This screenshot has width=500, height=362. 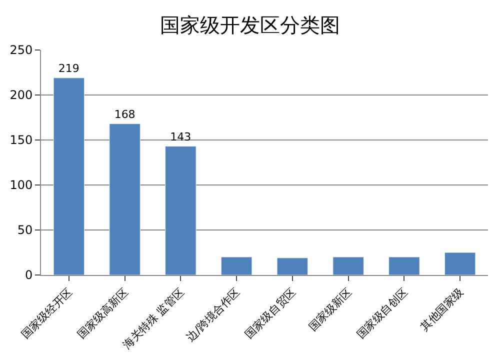 What do you see at coordinates (250, 25) in the screenshot?
I see `chart-title: 国家级开发区分类图` at bounding box center [250, 25].